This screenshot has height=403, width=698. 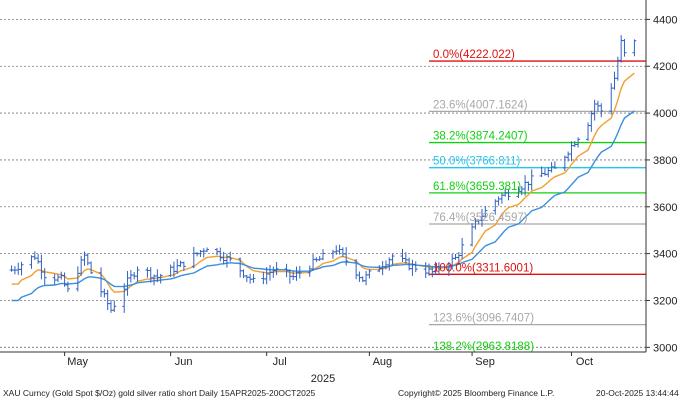 What do you see at coordinates (584, 362) in the screenshot?
I see `x-month-label: Oct` at bounding box center [584, 362].